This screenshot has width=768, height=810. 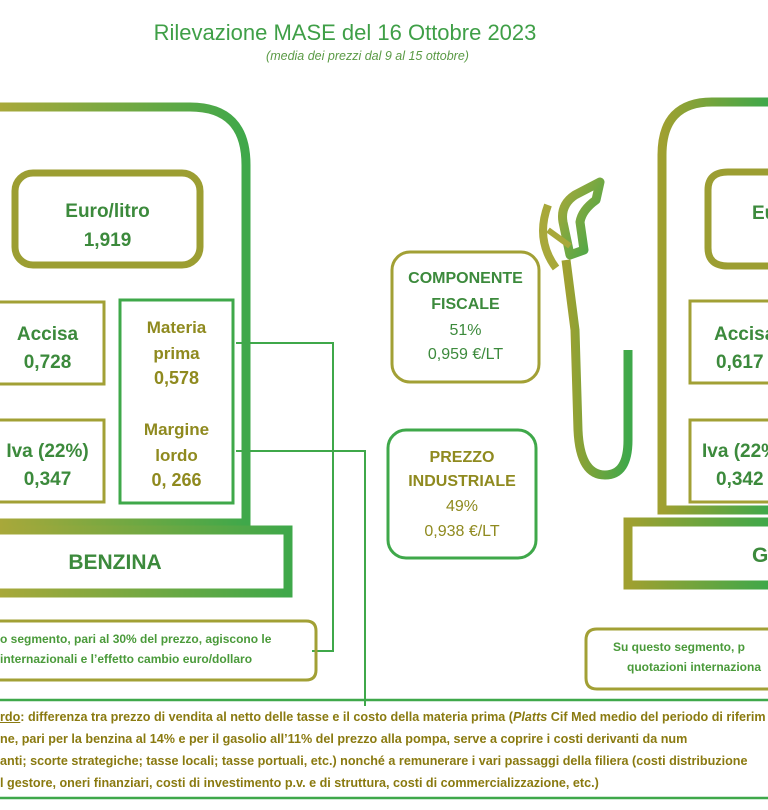 What do you see at coordinates (462, 531) in the screenshot?
I see `industriale-value: 0,938 €/LT` at bounding box center [462, 531].